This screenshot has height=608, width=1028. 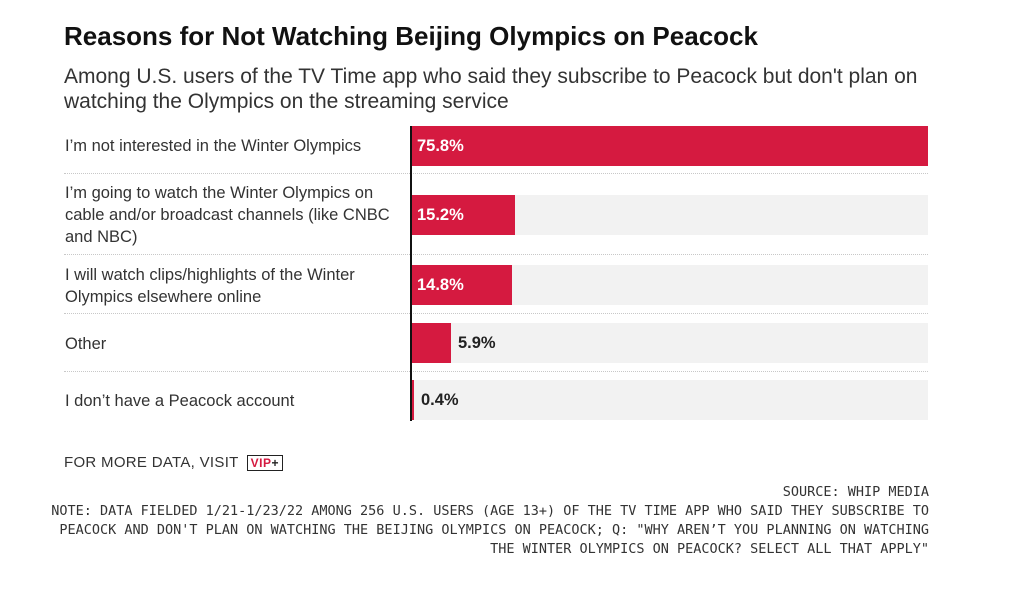 What do you see at coordinates (855, 492) in the screenshot?
I see `source-line: SOURCE: WHIP MEDIA` at bounding box center [855, 492].